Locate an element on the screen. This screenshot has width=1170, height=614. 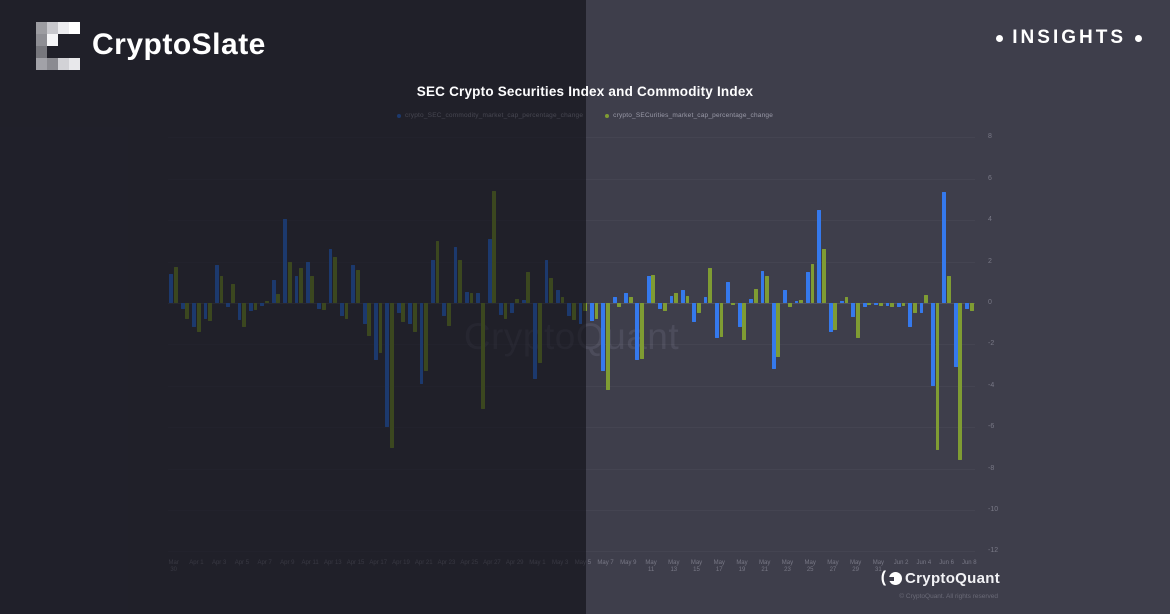
y-axis-tick-label: -8 is located at coordinates (991, 468).